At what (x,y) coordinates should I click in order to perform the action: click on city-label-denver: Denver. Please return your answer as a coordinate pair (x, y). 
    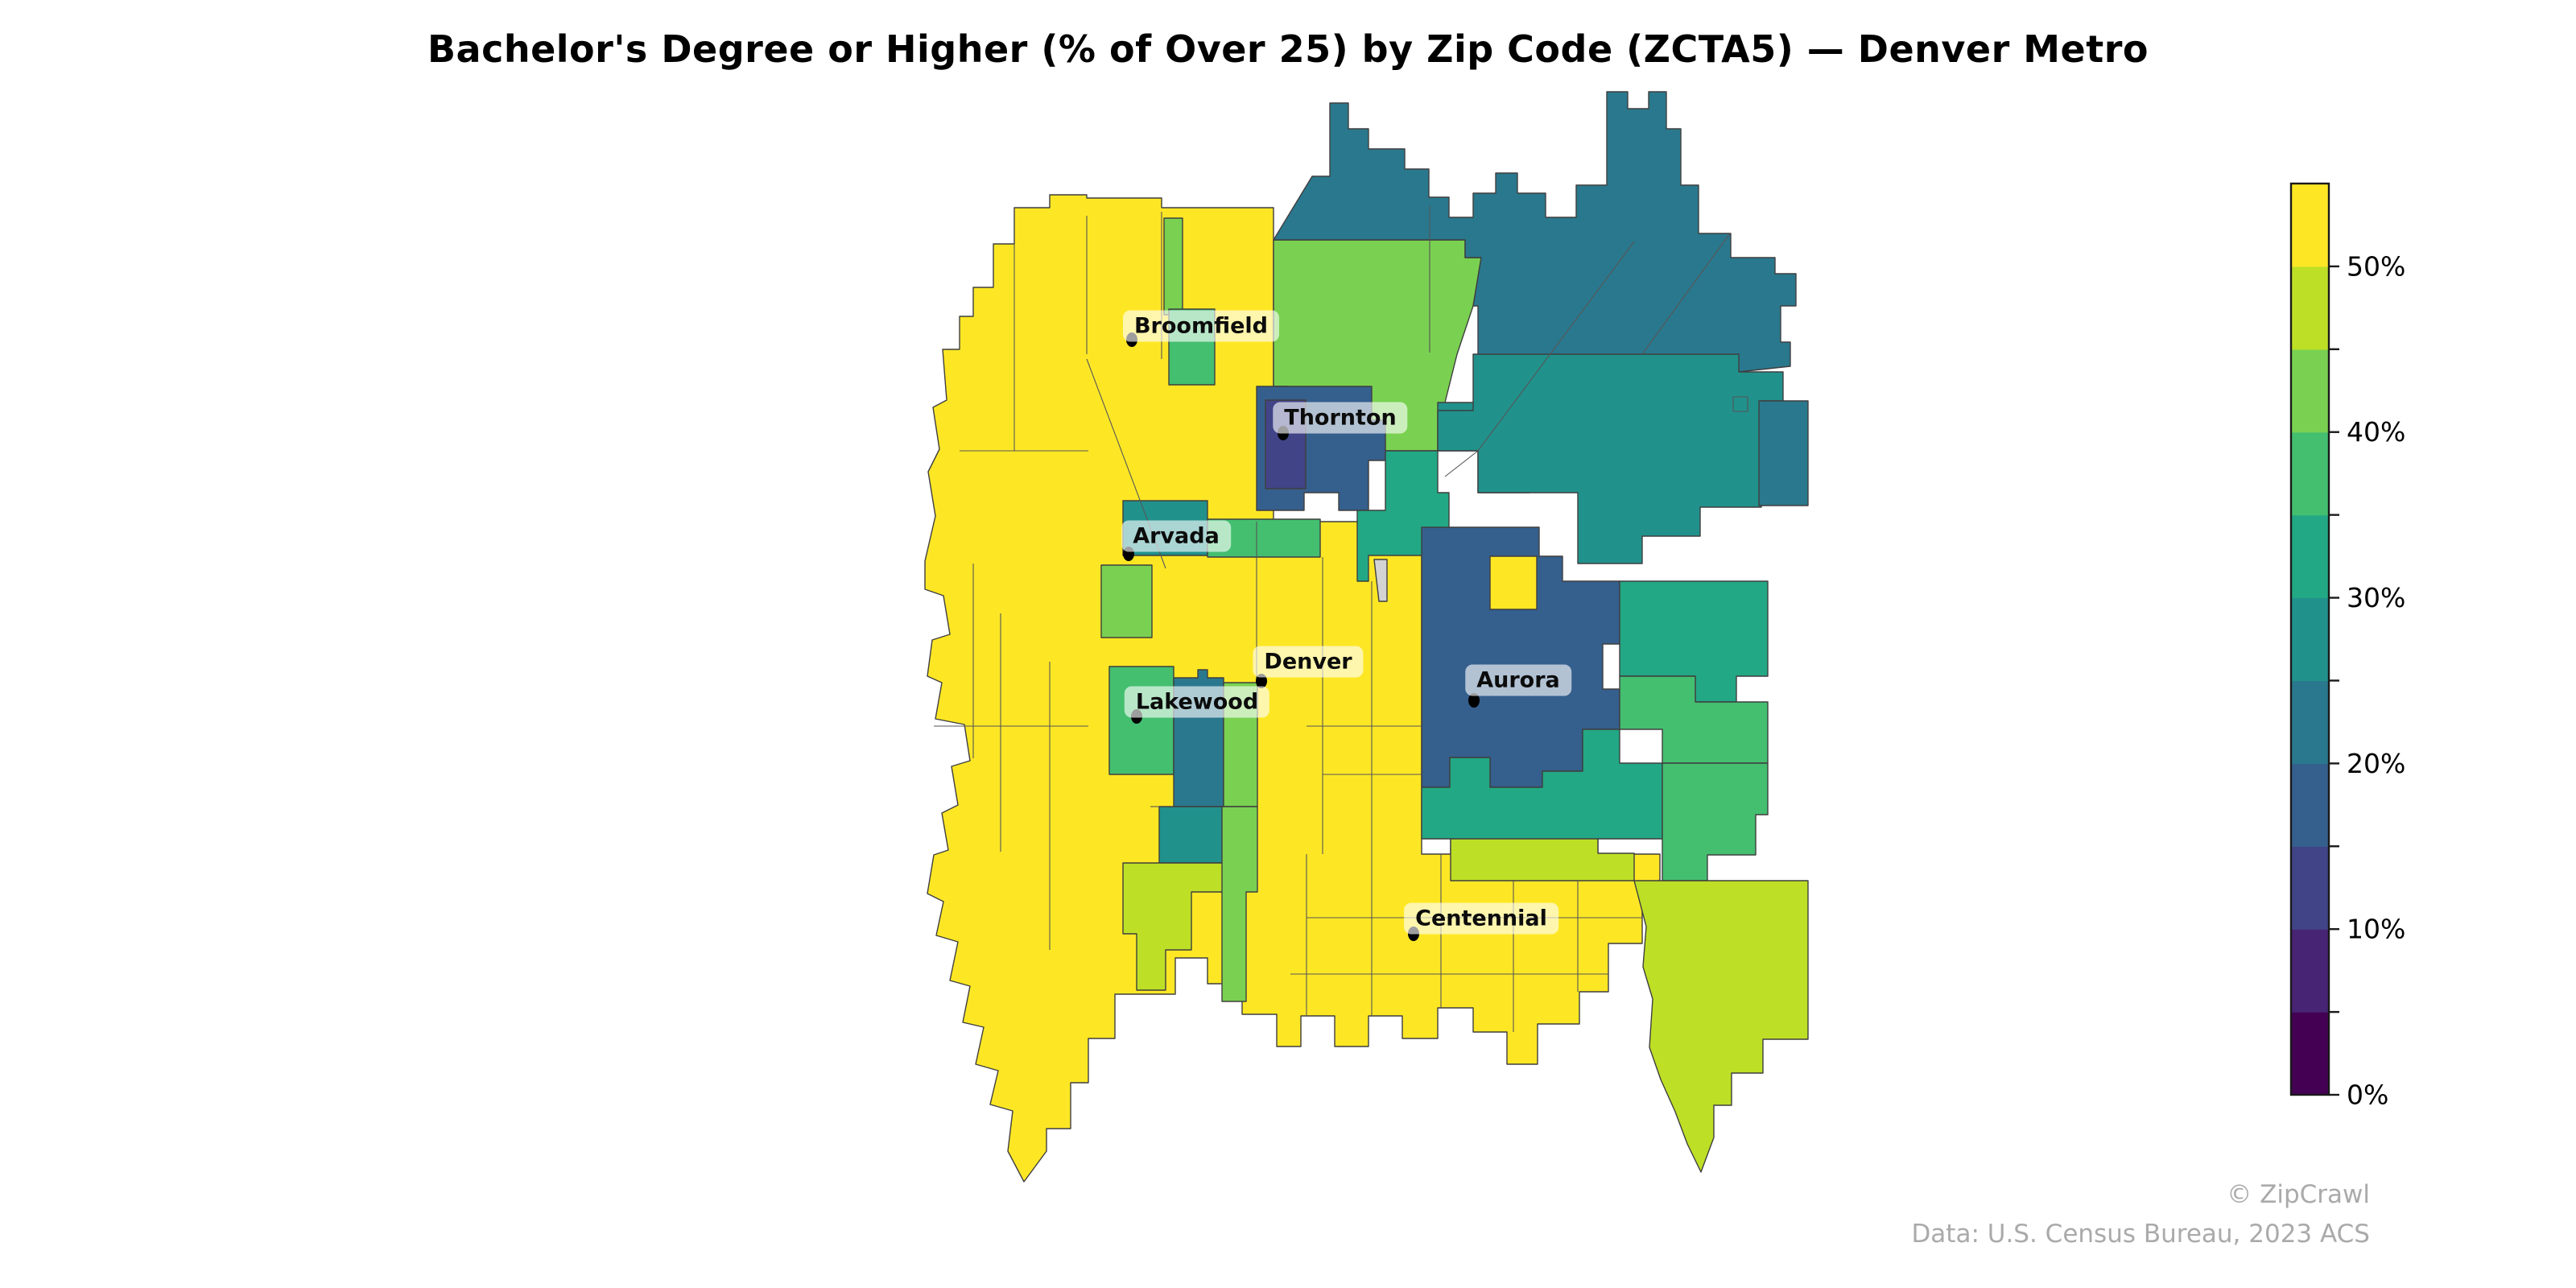
    Looking at the image, I should click on (1308, 662).